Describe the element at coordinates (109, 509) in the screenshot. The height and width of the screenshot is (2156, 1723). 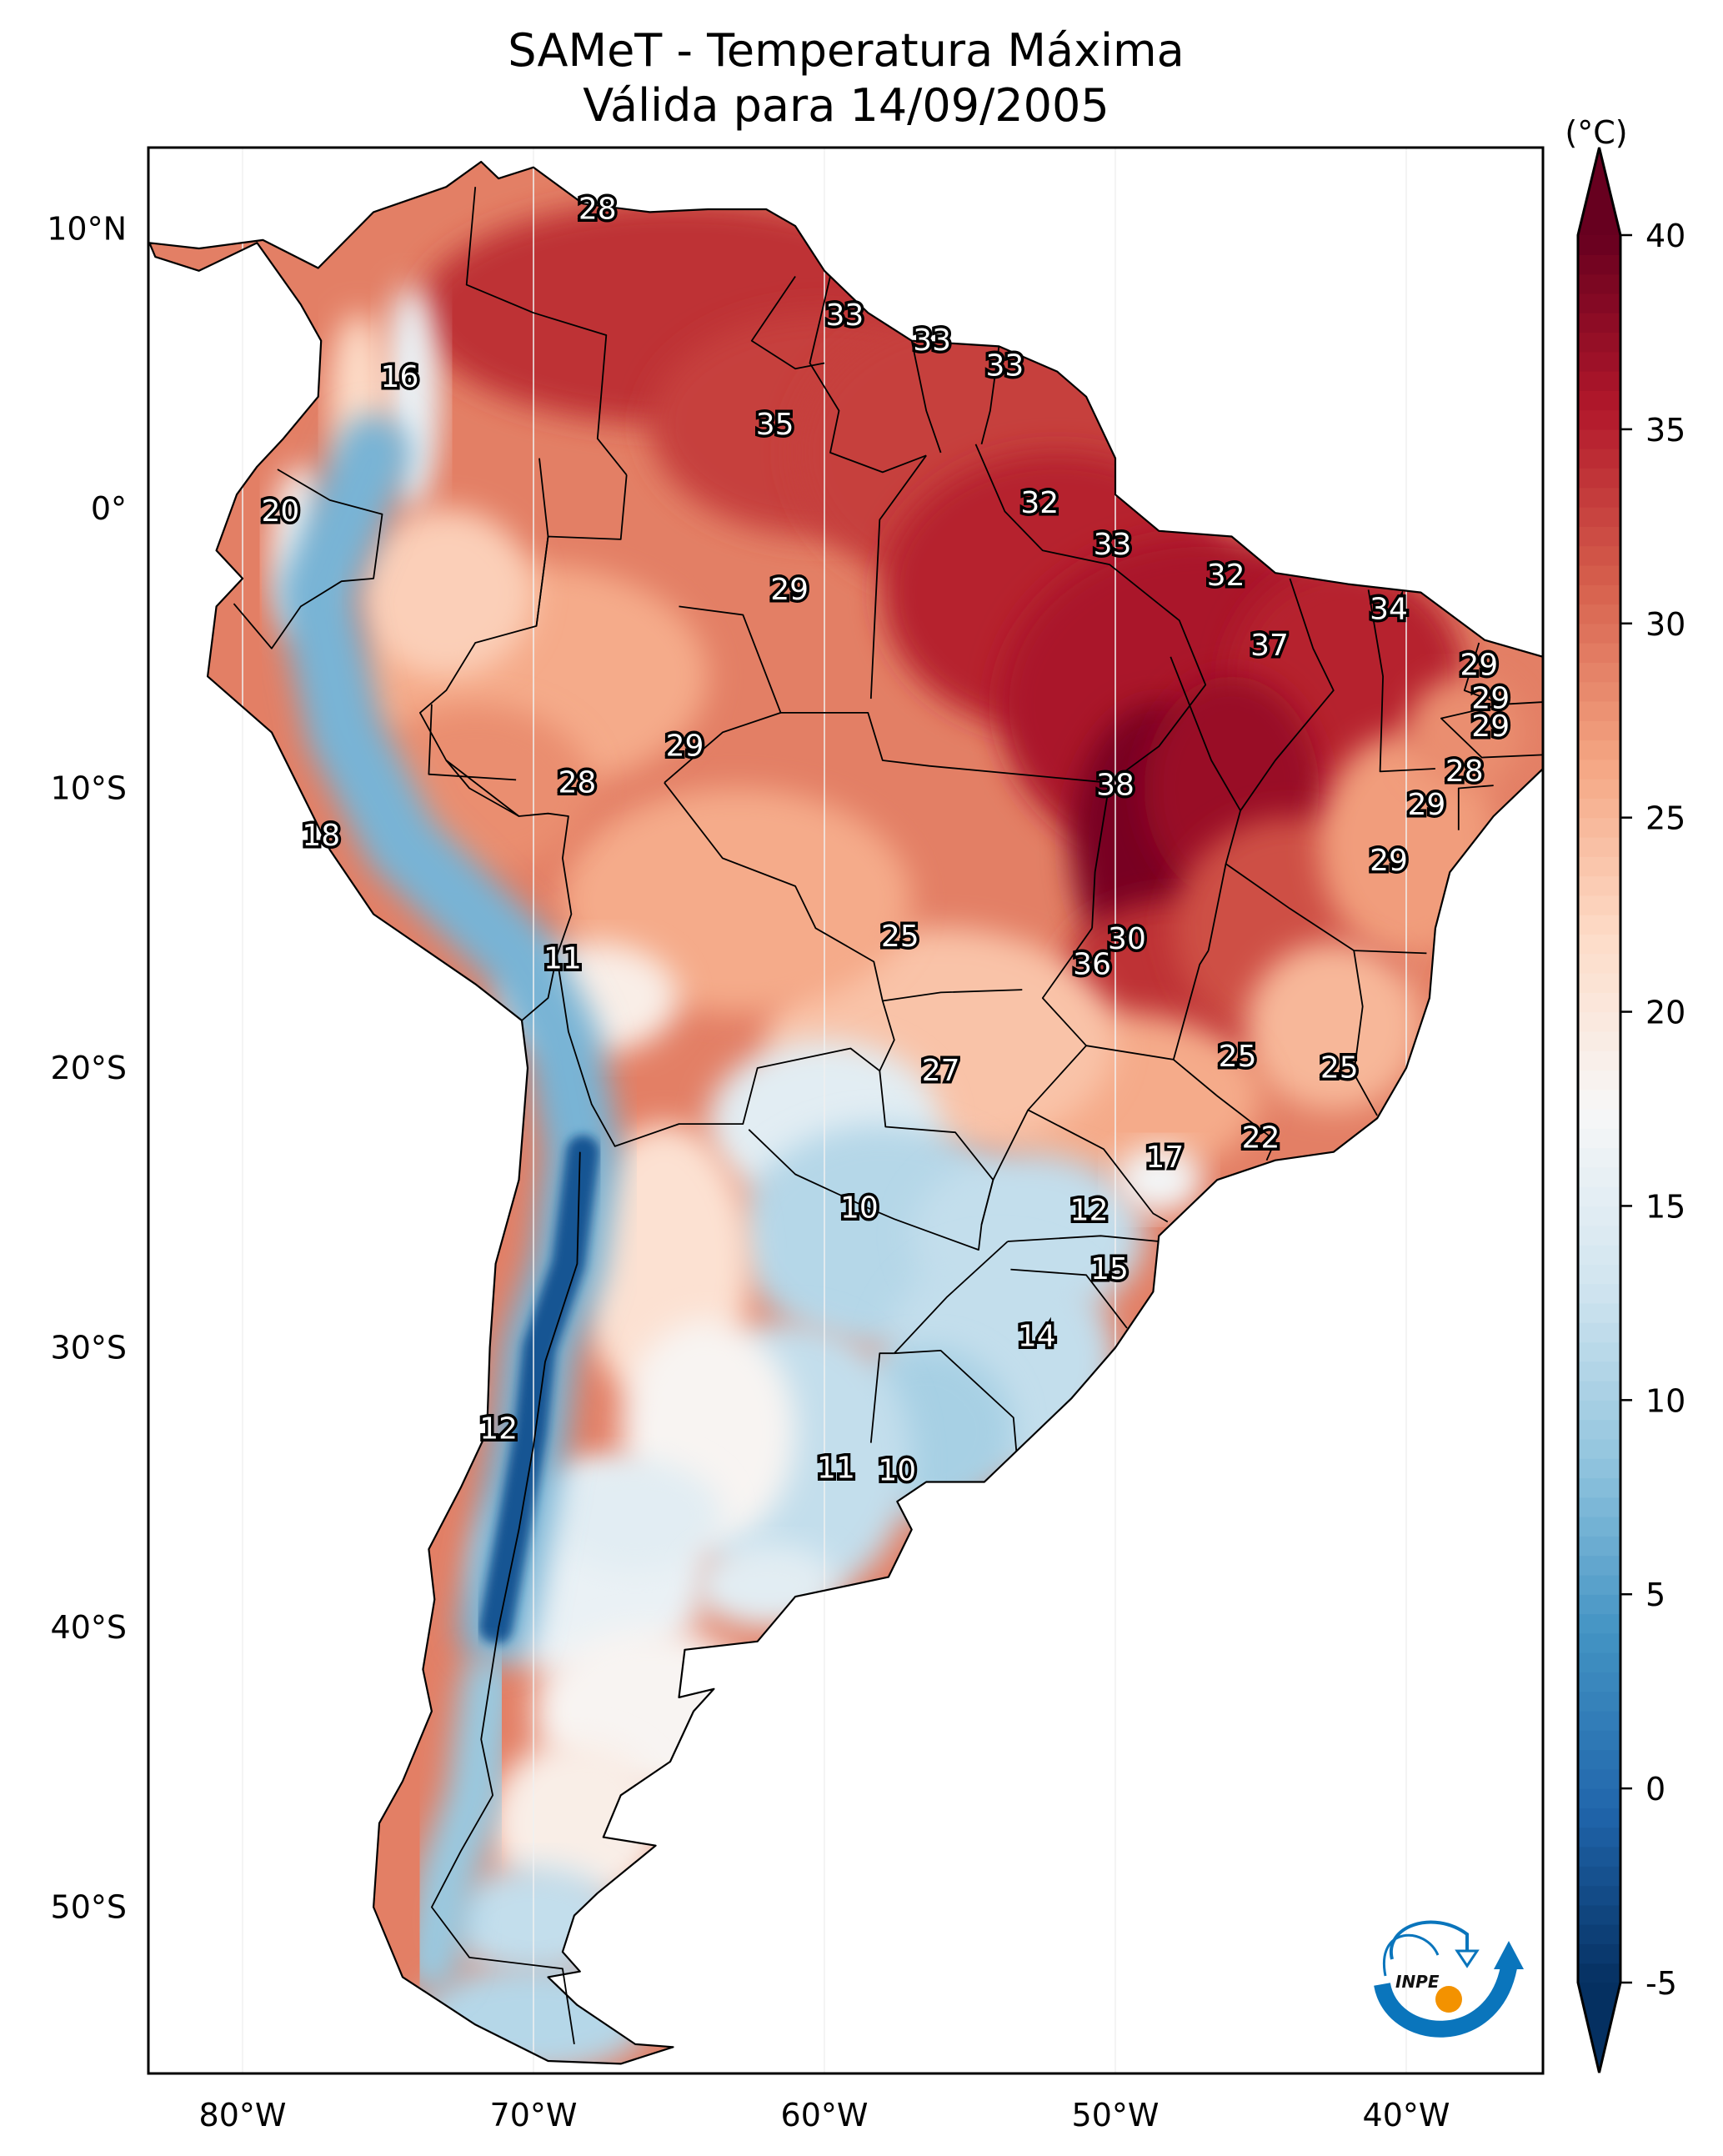
I see `y-tick-label: 0°` at that location.